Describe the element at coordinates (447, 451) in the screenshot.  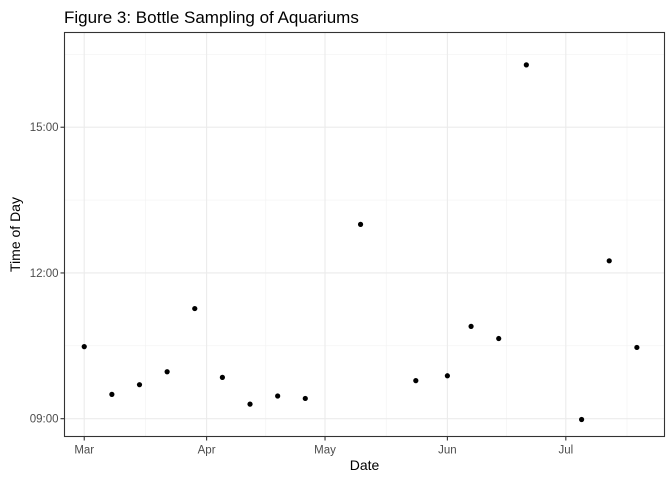
I see `x-tick-label: Jun` at that location.